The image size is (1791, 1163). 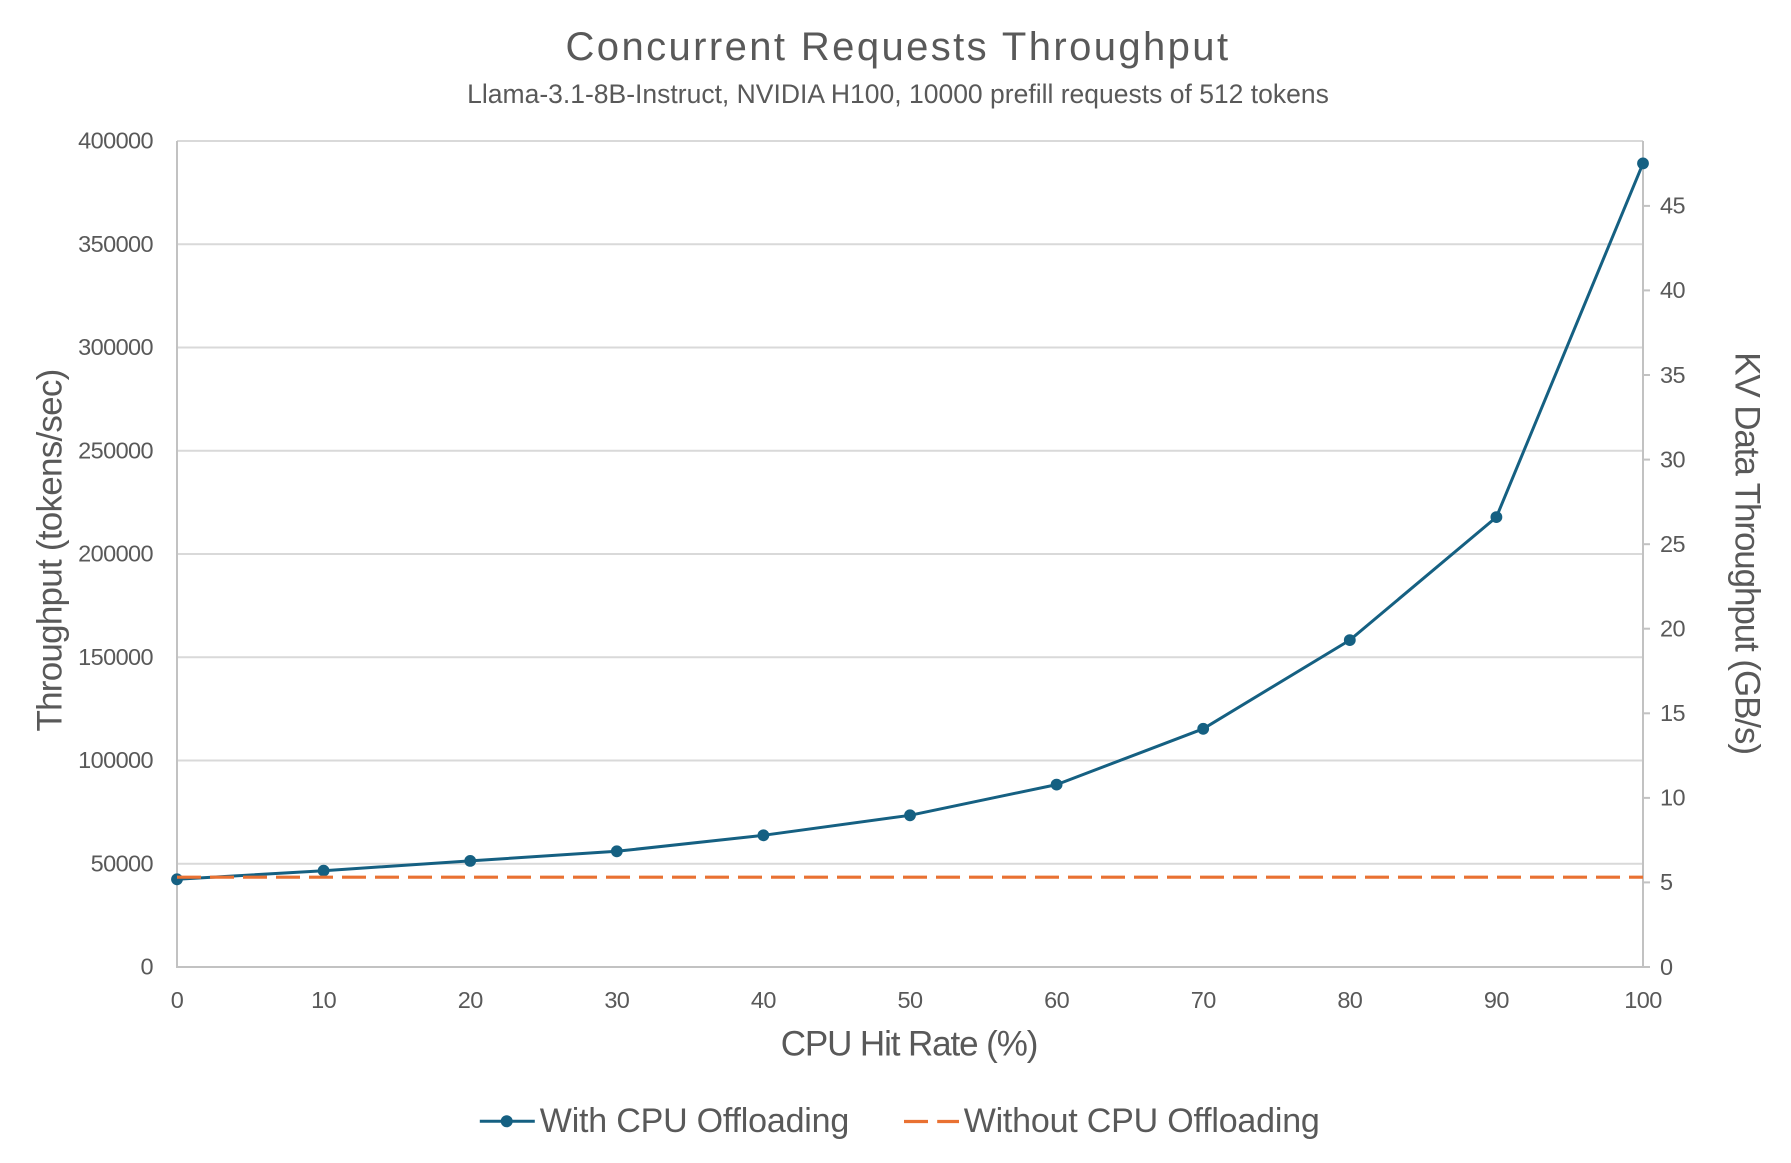 What do you see at coordinates (1672, 713) in the screenshot?
I see `svg-text: 15` at bounding box center [1672, 713].